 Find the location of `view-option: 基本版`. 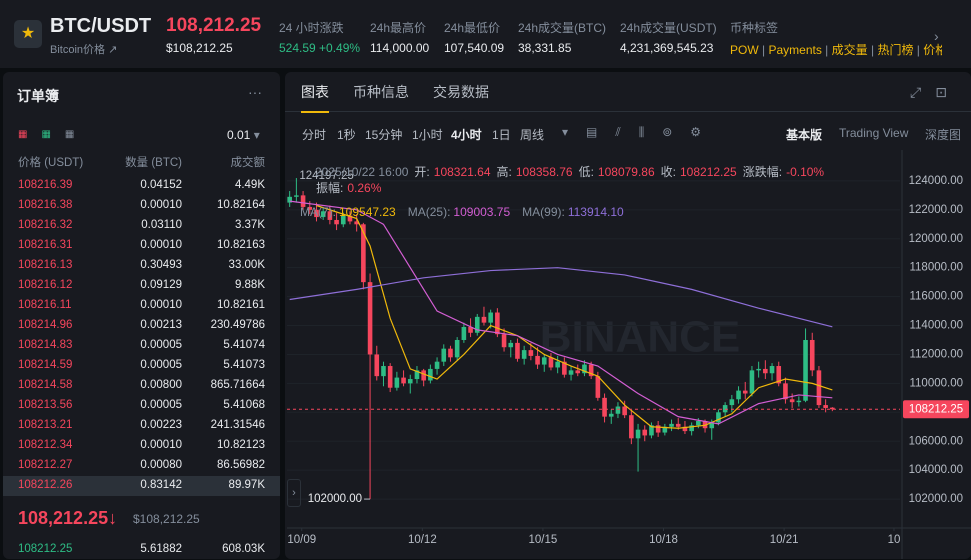

view-option: 基本版 is located at coordinates (804, 135).